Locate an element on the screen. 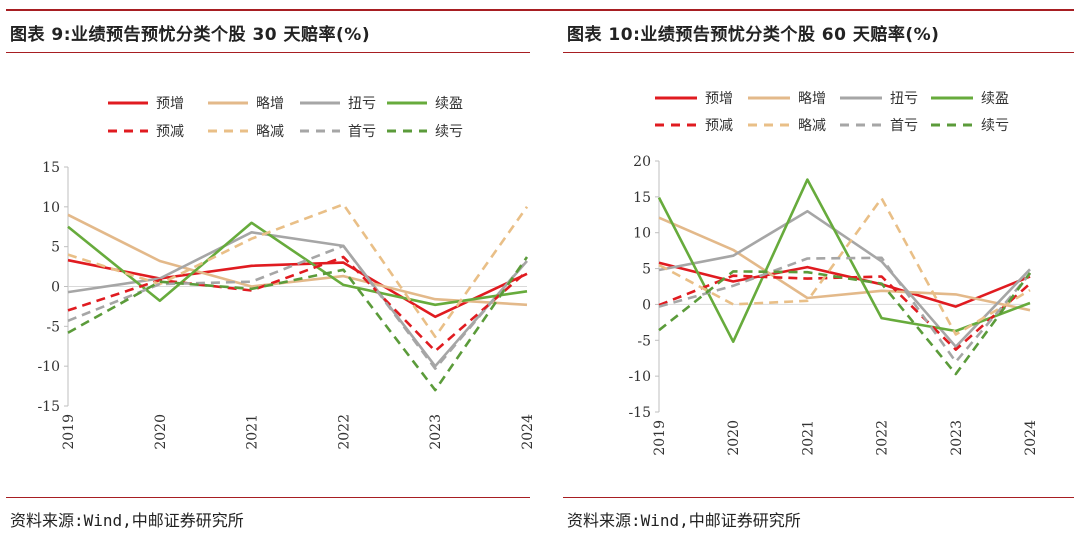 The width and height of the screenshot is (1080, 540). top-rule is located at coordinates (540, 10).